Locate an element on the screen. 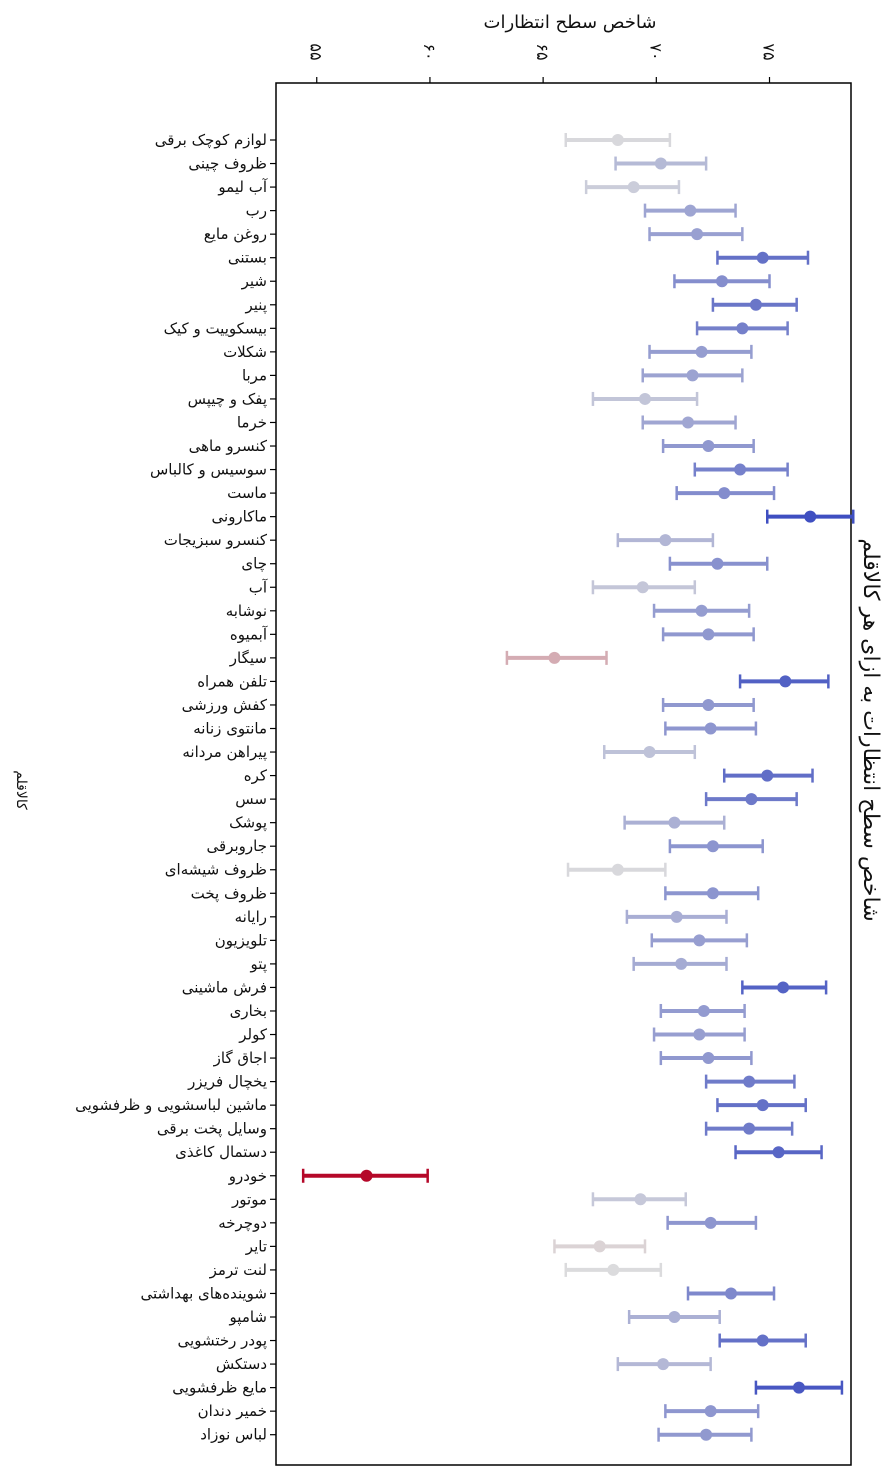  category-label: بخاری is located at coordinates (248, 1011).